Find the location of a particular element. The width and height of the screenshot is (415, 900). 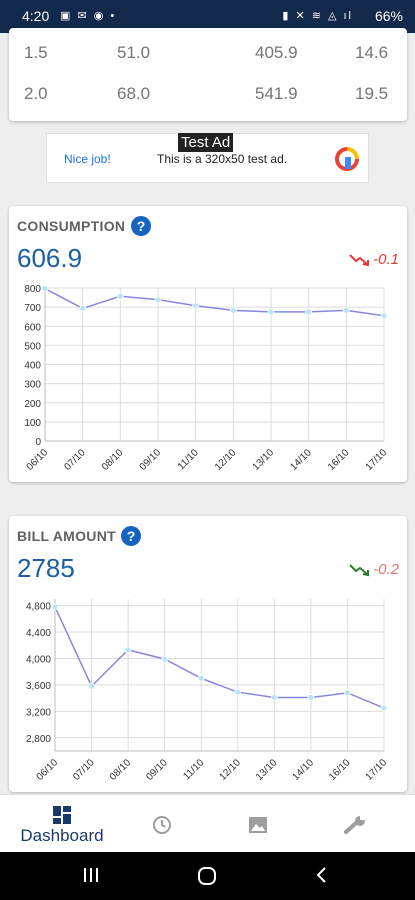

ad-nice-text: Nice job! is located at coordinates (87, 159).